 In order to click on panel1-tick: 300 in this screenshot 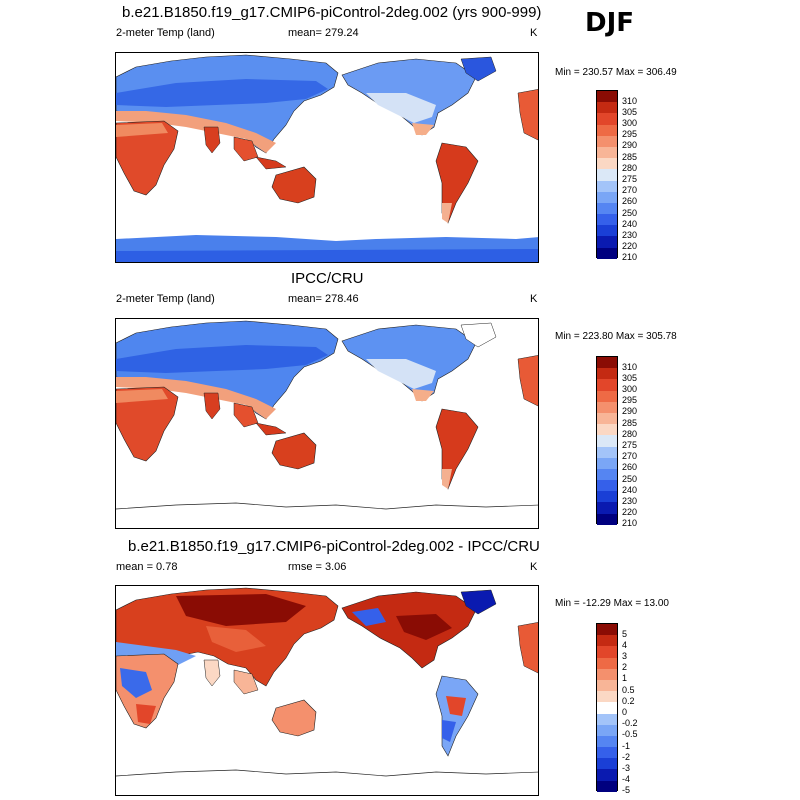, I will do `click(630, 123)`.